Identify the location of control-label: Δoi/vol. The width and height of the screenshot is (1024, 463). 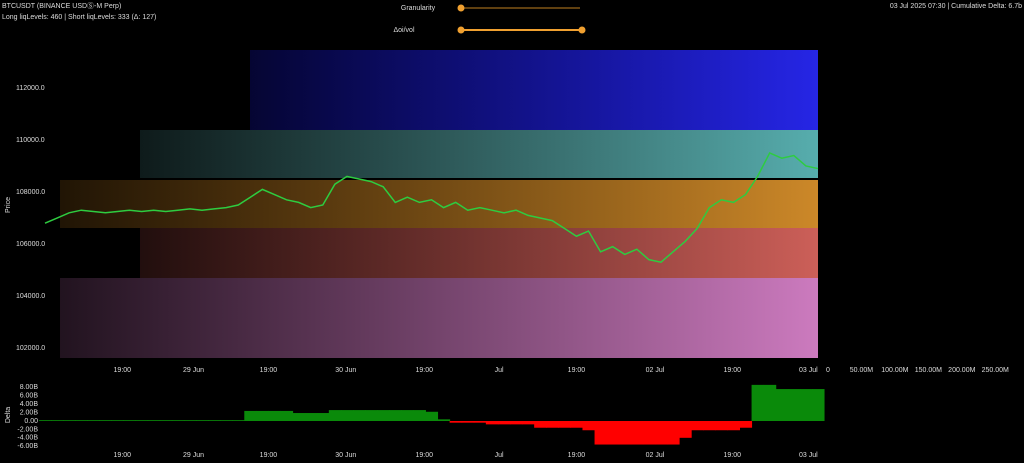
(403, 30).